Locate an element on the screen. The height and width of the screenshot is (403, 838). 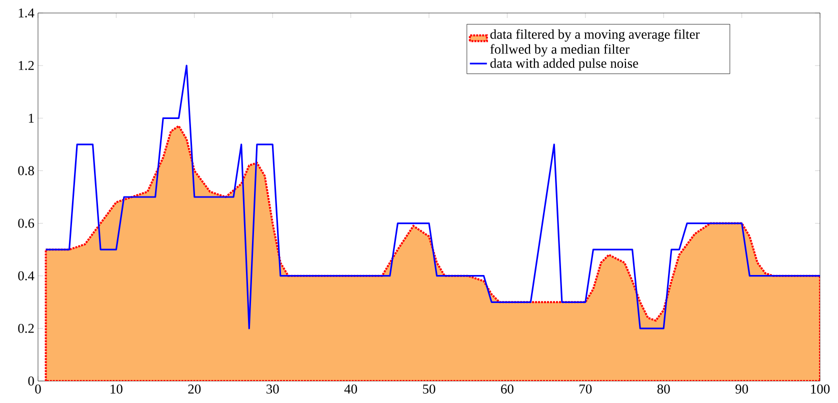
x-tick-label: 40 is located at coordinates (351, 389).